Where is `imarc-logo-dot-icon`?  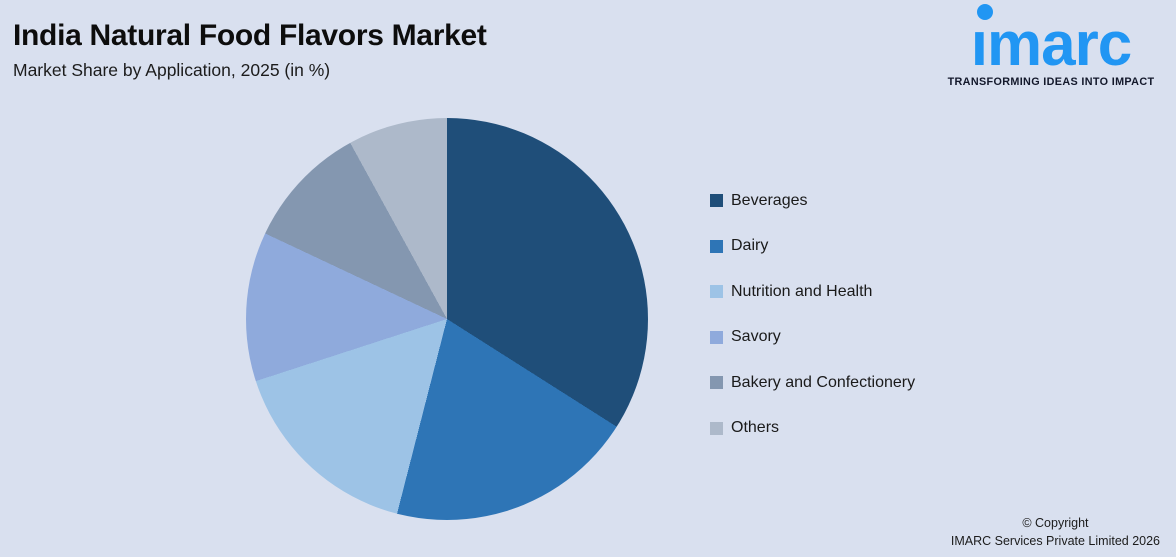 imarc-logo-dot-icon is located at coordinates (984, 12).